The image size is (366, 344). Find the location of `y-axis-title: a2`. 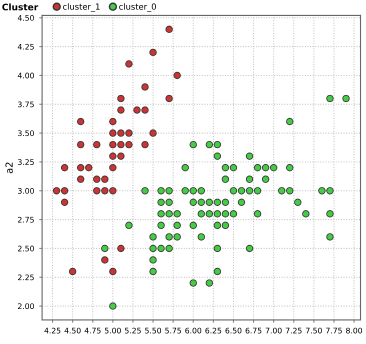

y-axis-title: a2 is located at coordinates (9, 168).